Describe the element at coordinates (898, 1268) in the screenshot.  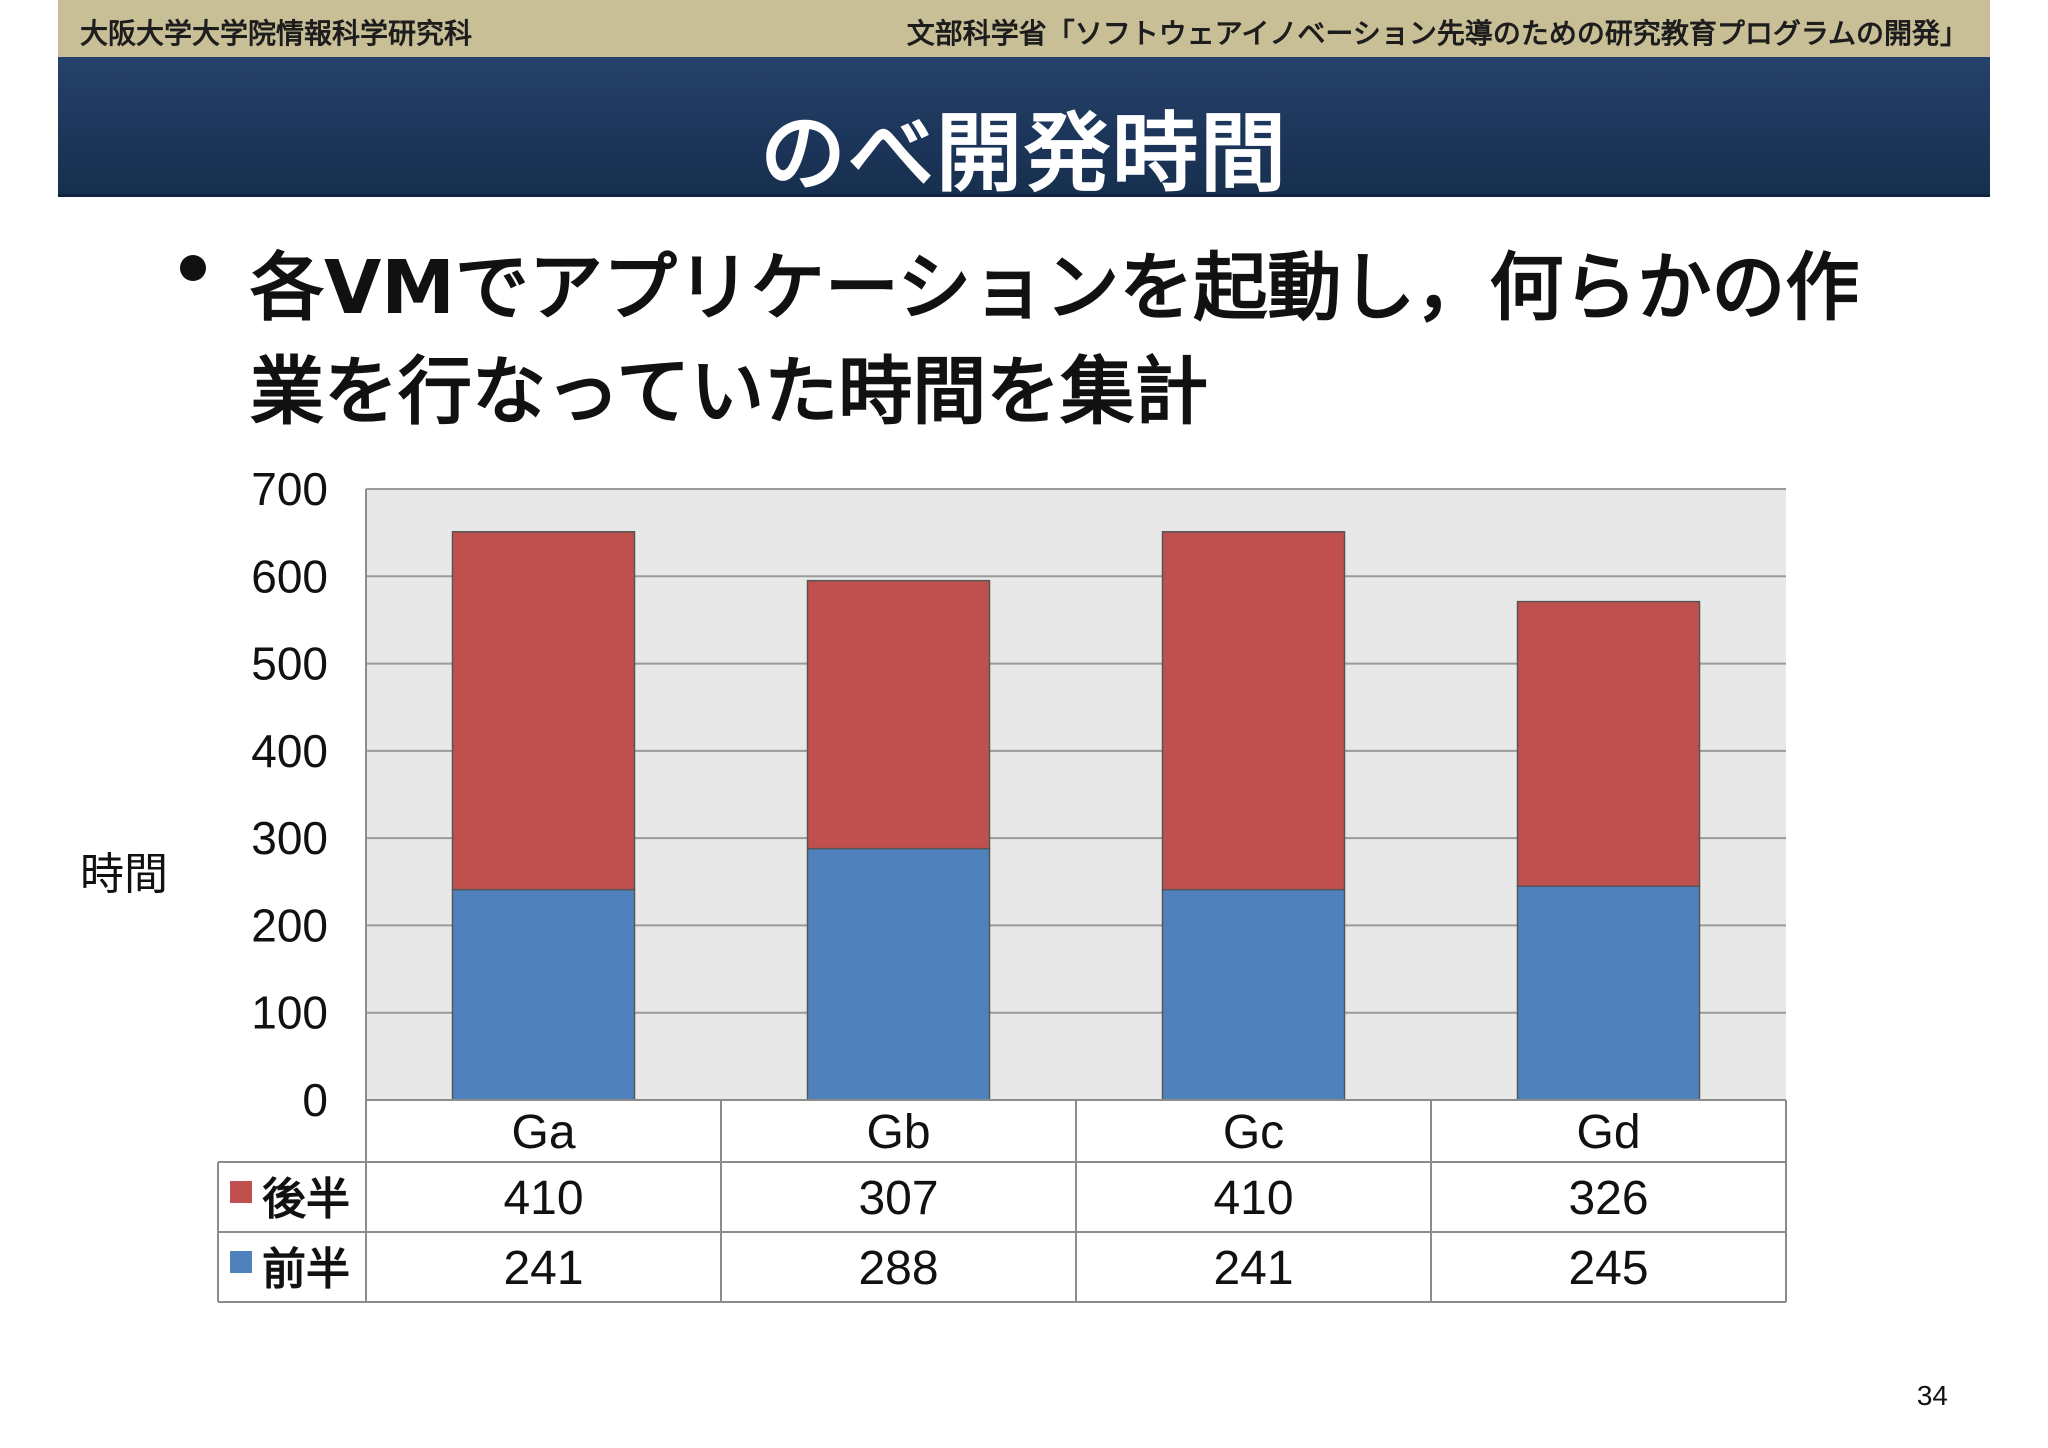
I see `data-label: 288` at that location.